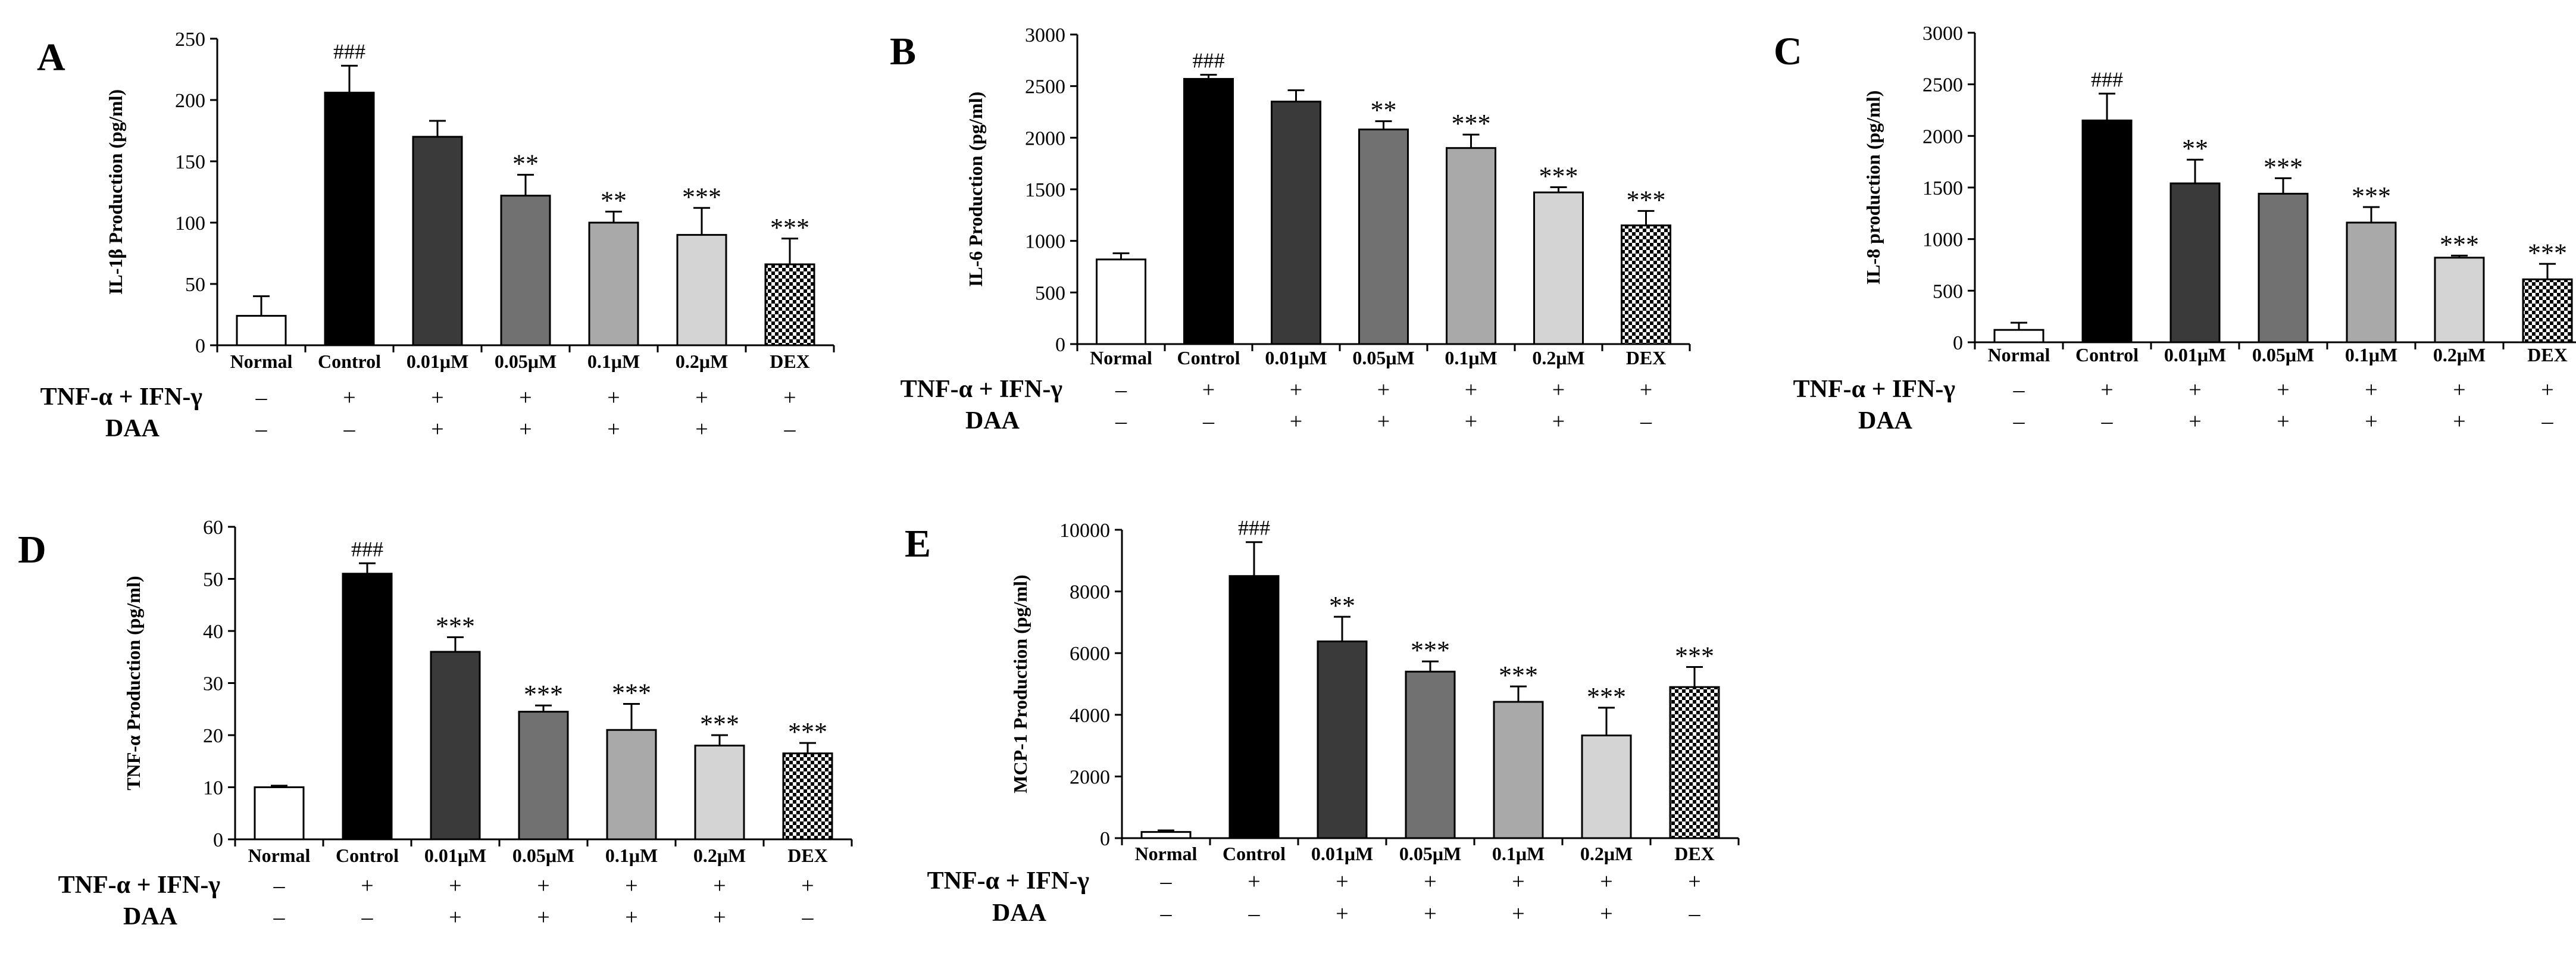  I want to click on y-tick-label: 100, so click(190, 224).